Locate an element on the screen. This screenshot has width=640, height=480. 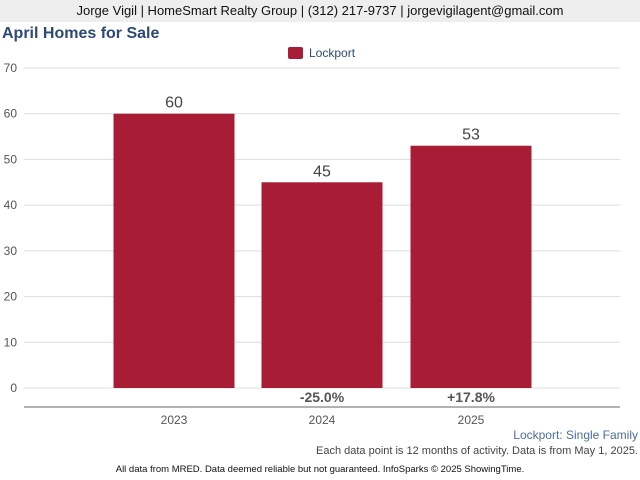
y-tick-label: 20 is located at coordinates (11, 297).